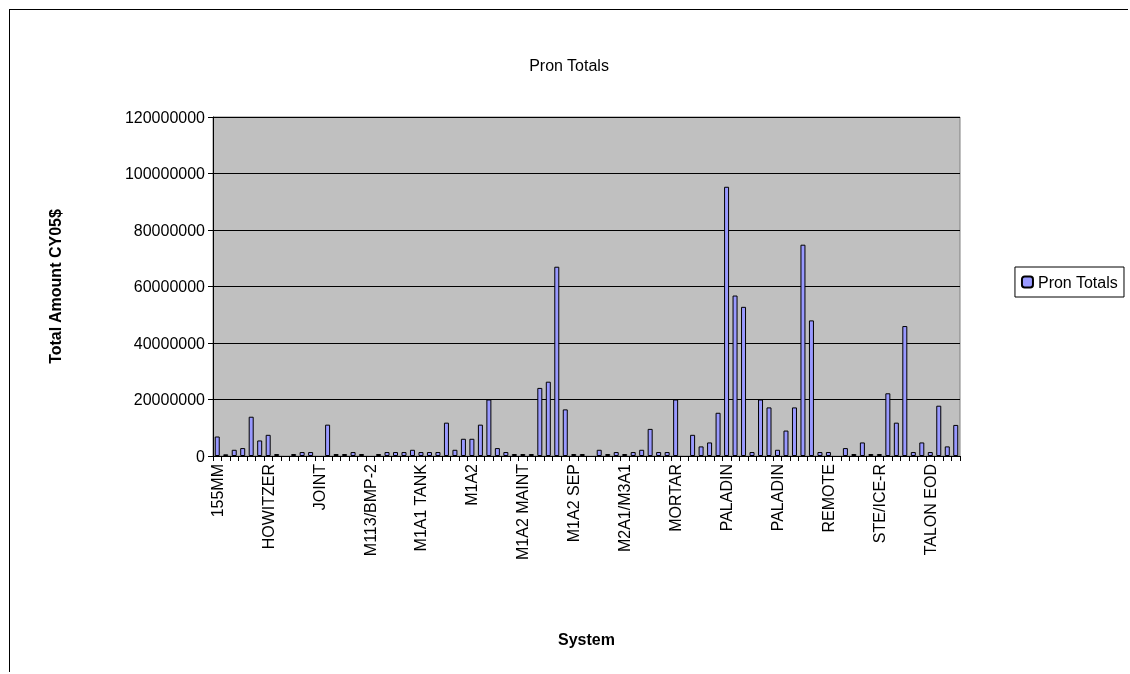  What do you see at coordinates (319, 487) in the screenshot?
I see `x-tick-label: JOINT` at bounding box center [319, 487].